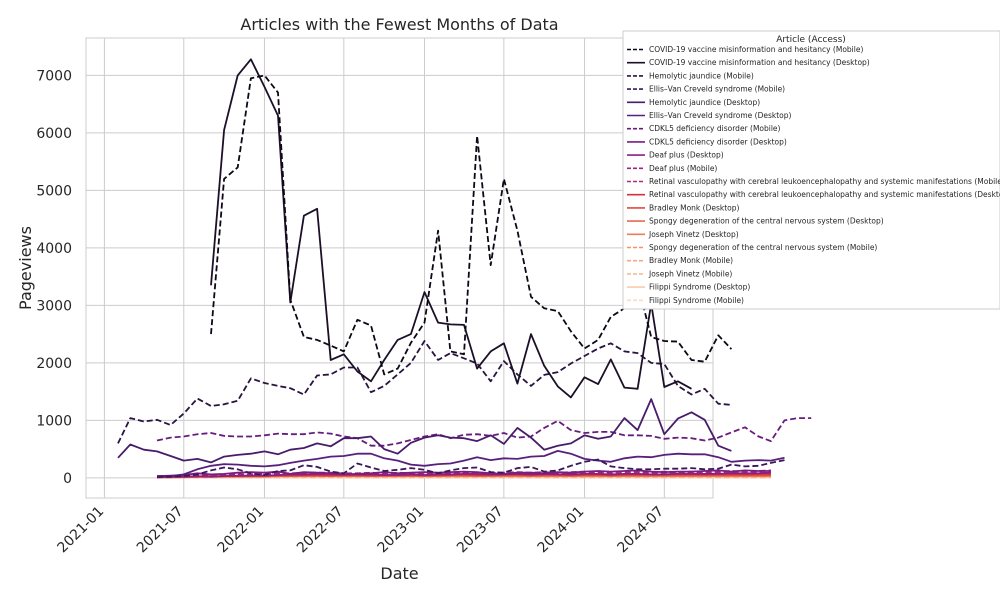  What do you see at coordinates (715, 128) in the screenshot?
I see `legend-entry: CDKL5 deficiency disorder (Mobile)` at bounding box center [715, 128].